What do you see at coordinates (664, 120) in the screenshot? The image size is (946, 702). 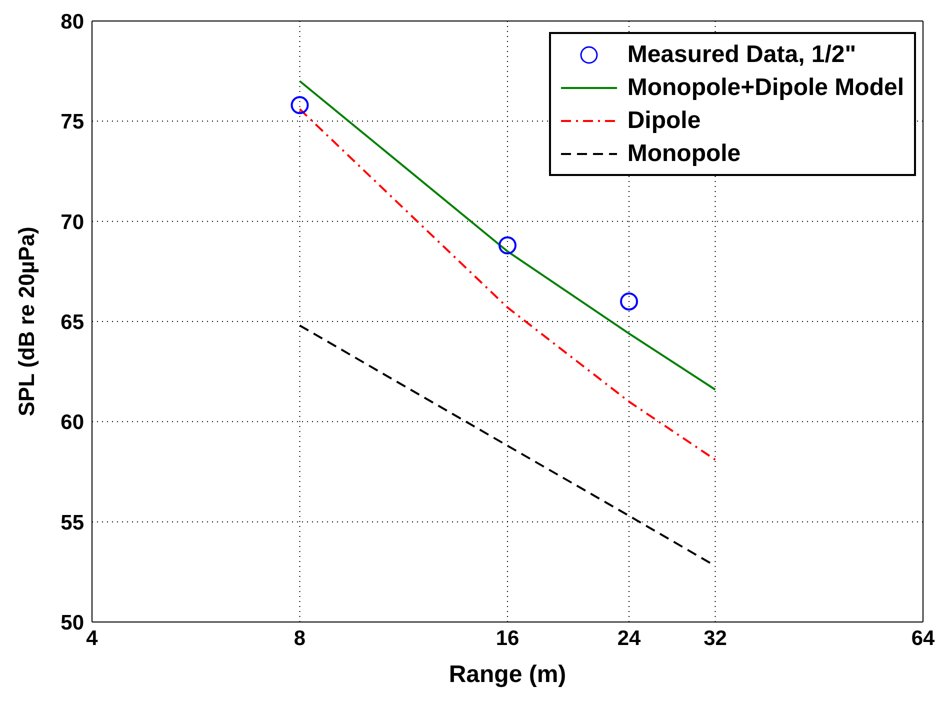 I see `legend-label: Dipole` at bounding box center [664, 120].